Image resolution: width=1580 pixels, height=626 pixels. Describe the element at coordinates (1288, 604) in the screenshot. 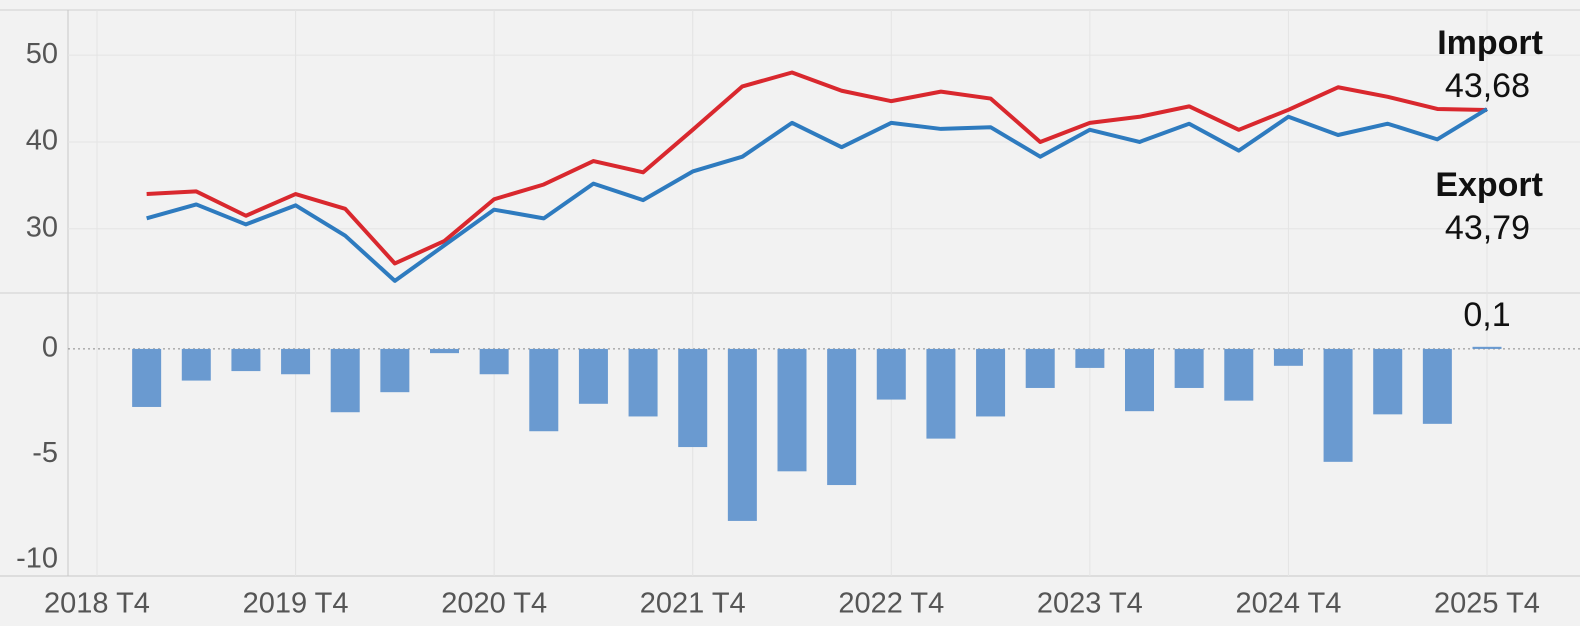

I see `x-tick-label: 2024 T4` at that location.